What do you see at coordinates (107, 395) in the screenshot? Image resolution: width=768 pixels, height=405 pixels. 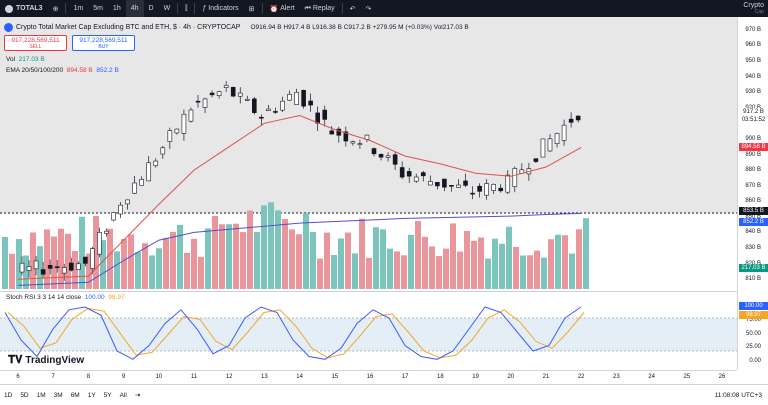 I see `range-5y: 5Y` at bounding box center [107, 395].